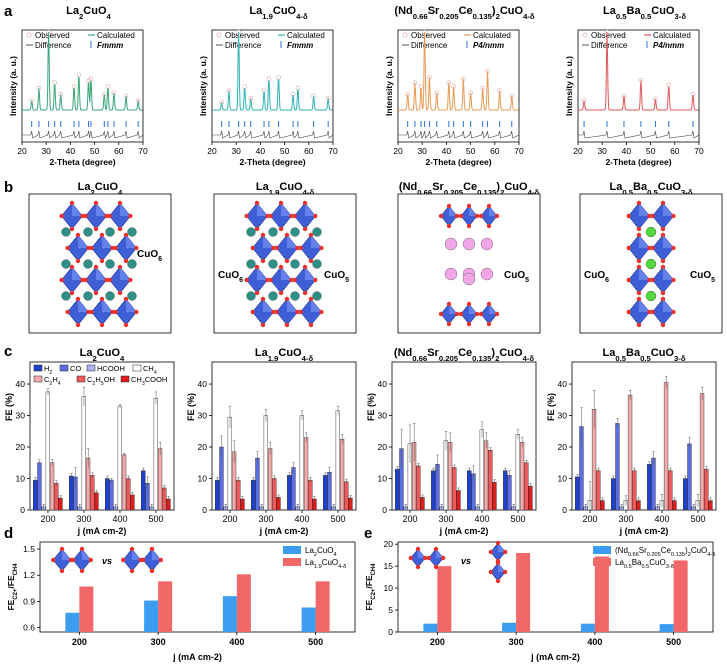 This screenshot has width=727, height=672. I want to click on panel-label-c: c, so click(8, 351).